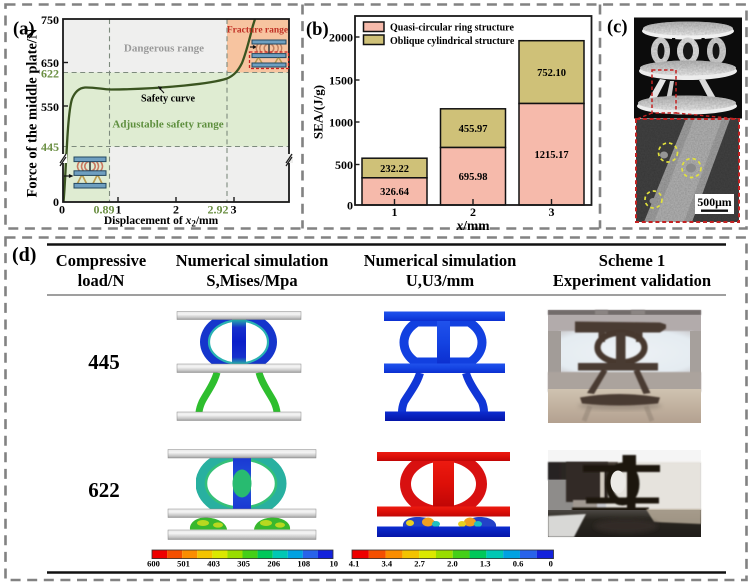  Describe the element at coordinates (341, 123) in the screenshot. I see `svg-text: 1000` at that location.